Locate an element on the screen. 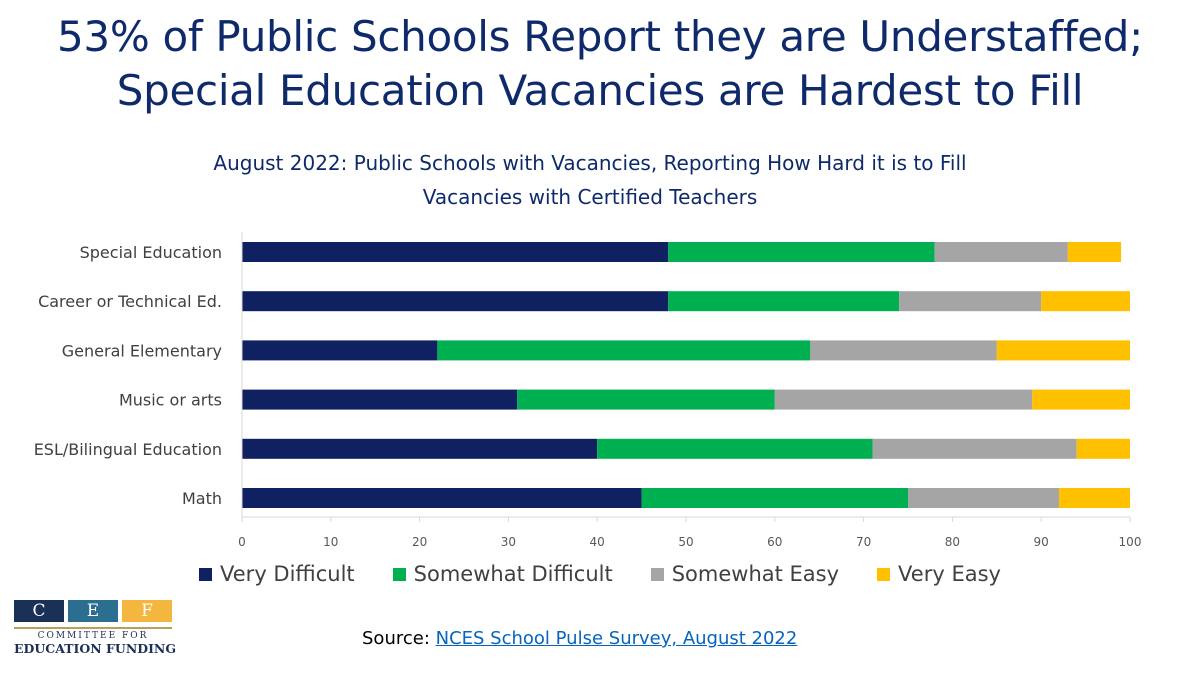 Image resolution: width=1200 pixels, height=675 pixels. x-tick-label: 50 is located at coordinates (685, 542).